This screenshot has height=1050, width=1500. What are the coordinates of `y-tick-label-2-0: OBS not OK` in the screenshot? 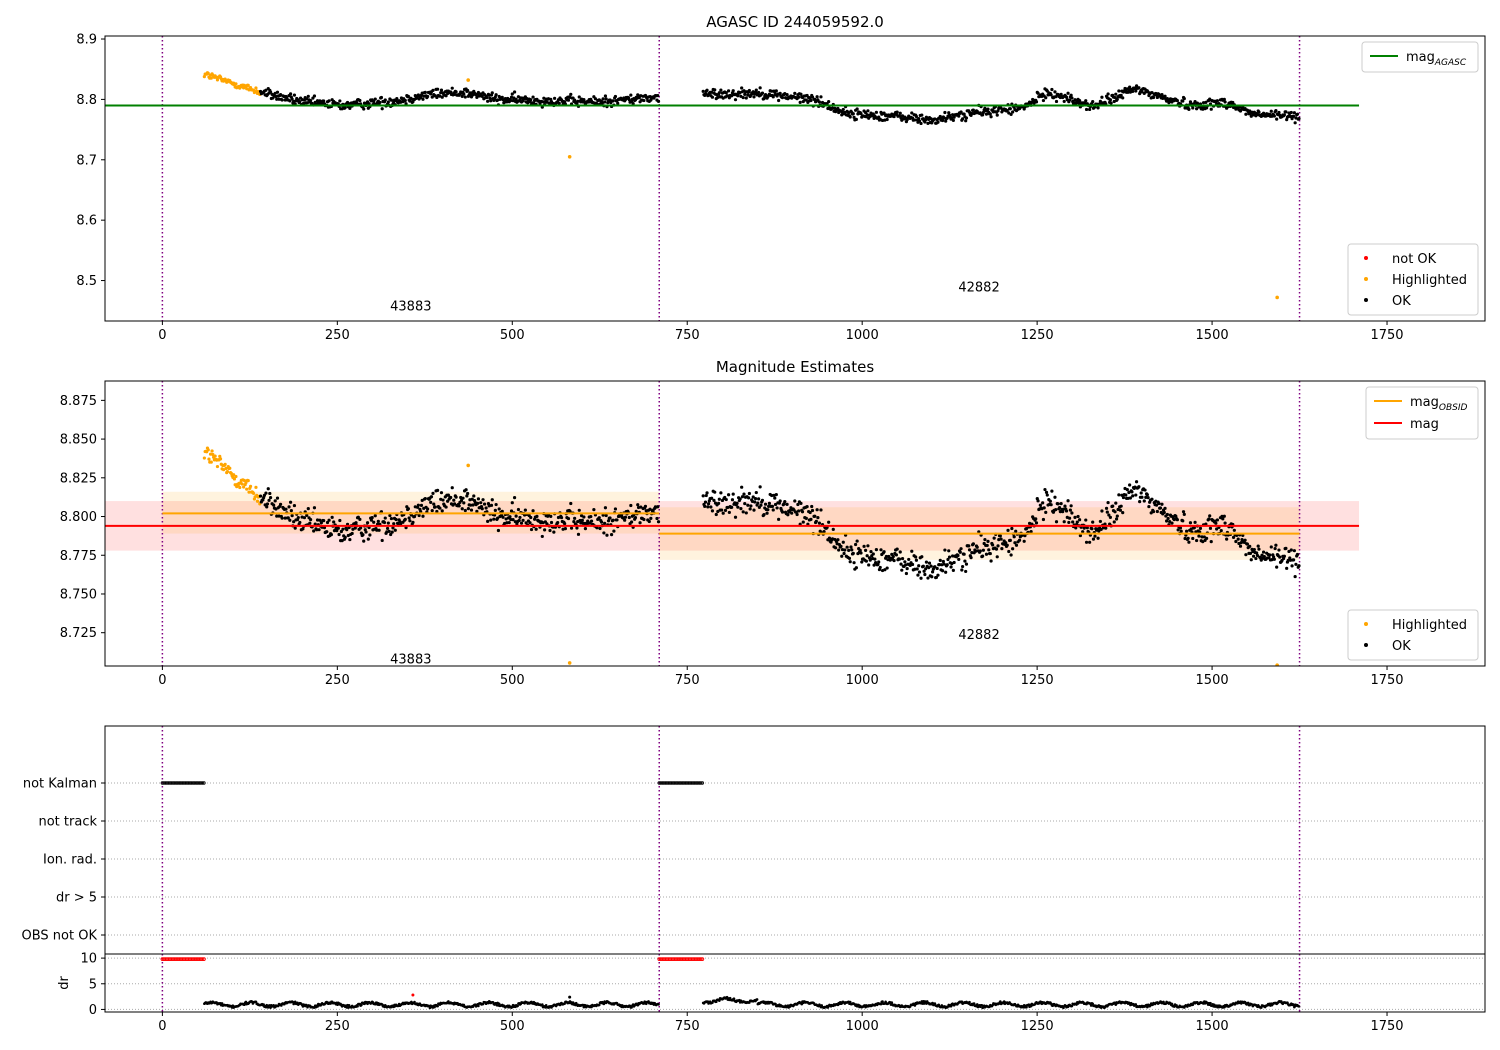 It's located at (60, 936).